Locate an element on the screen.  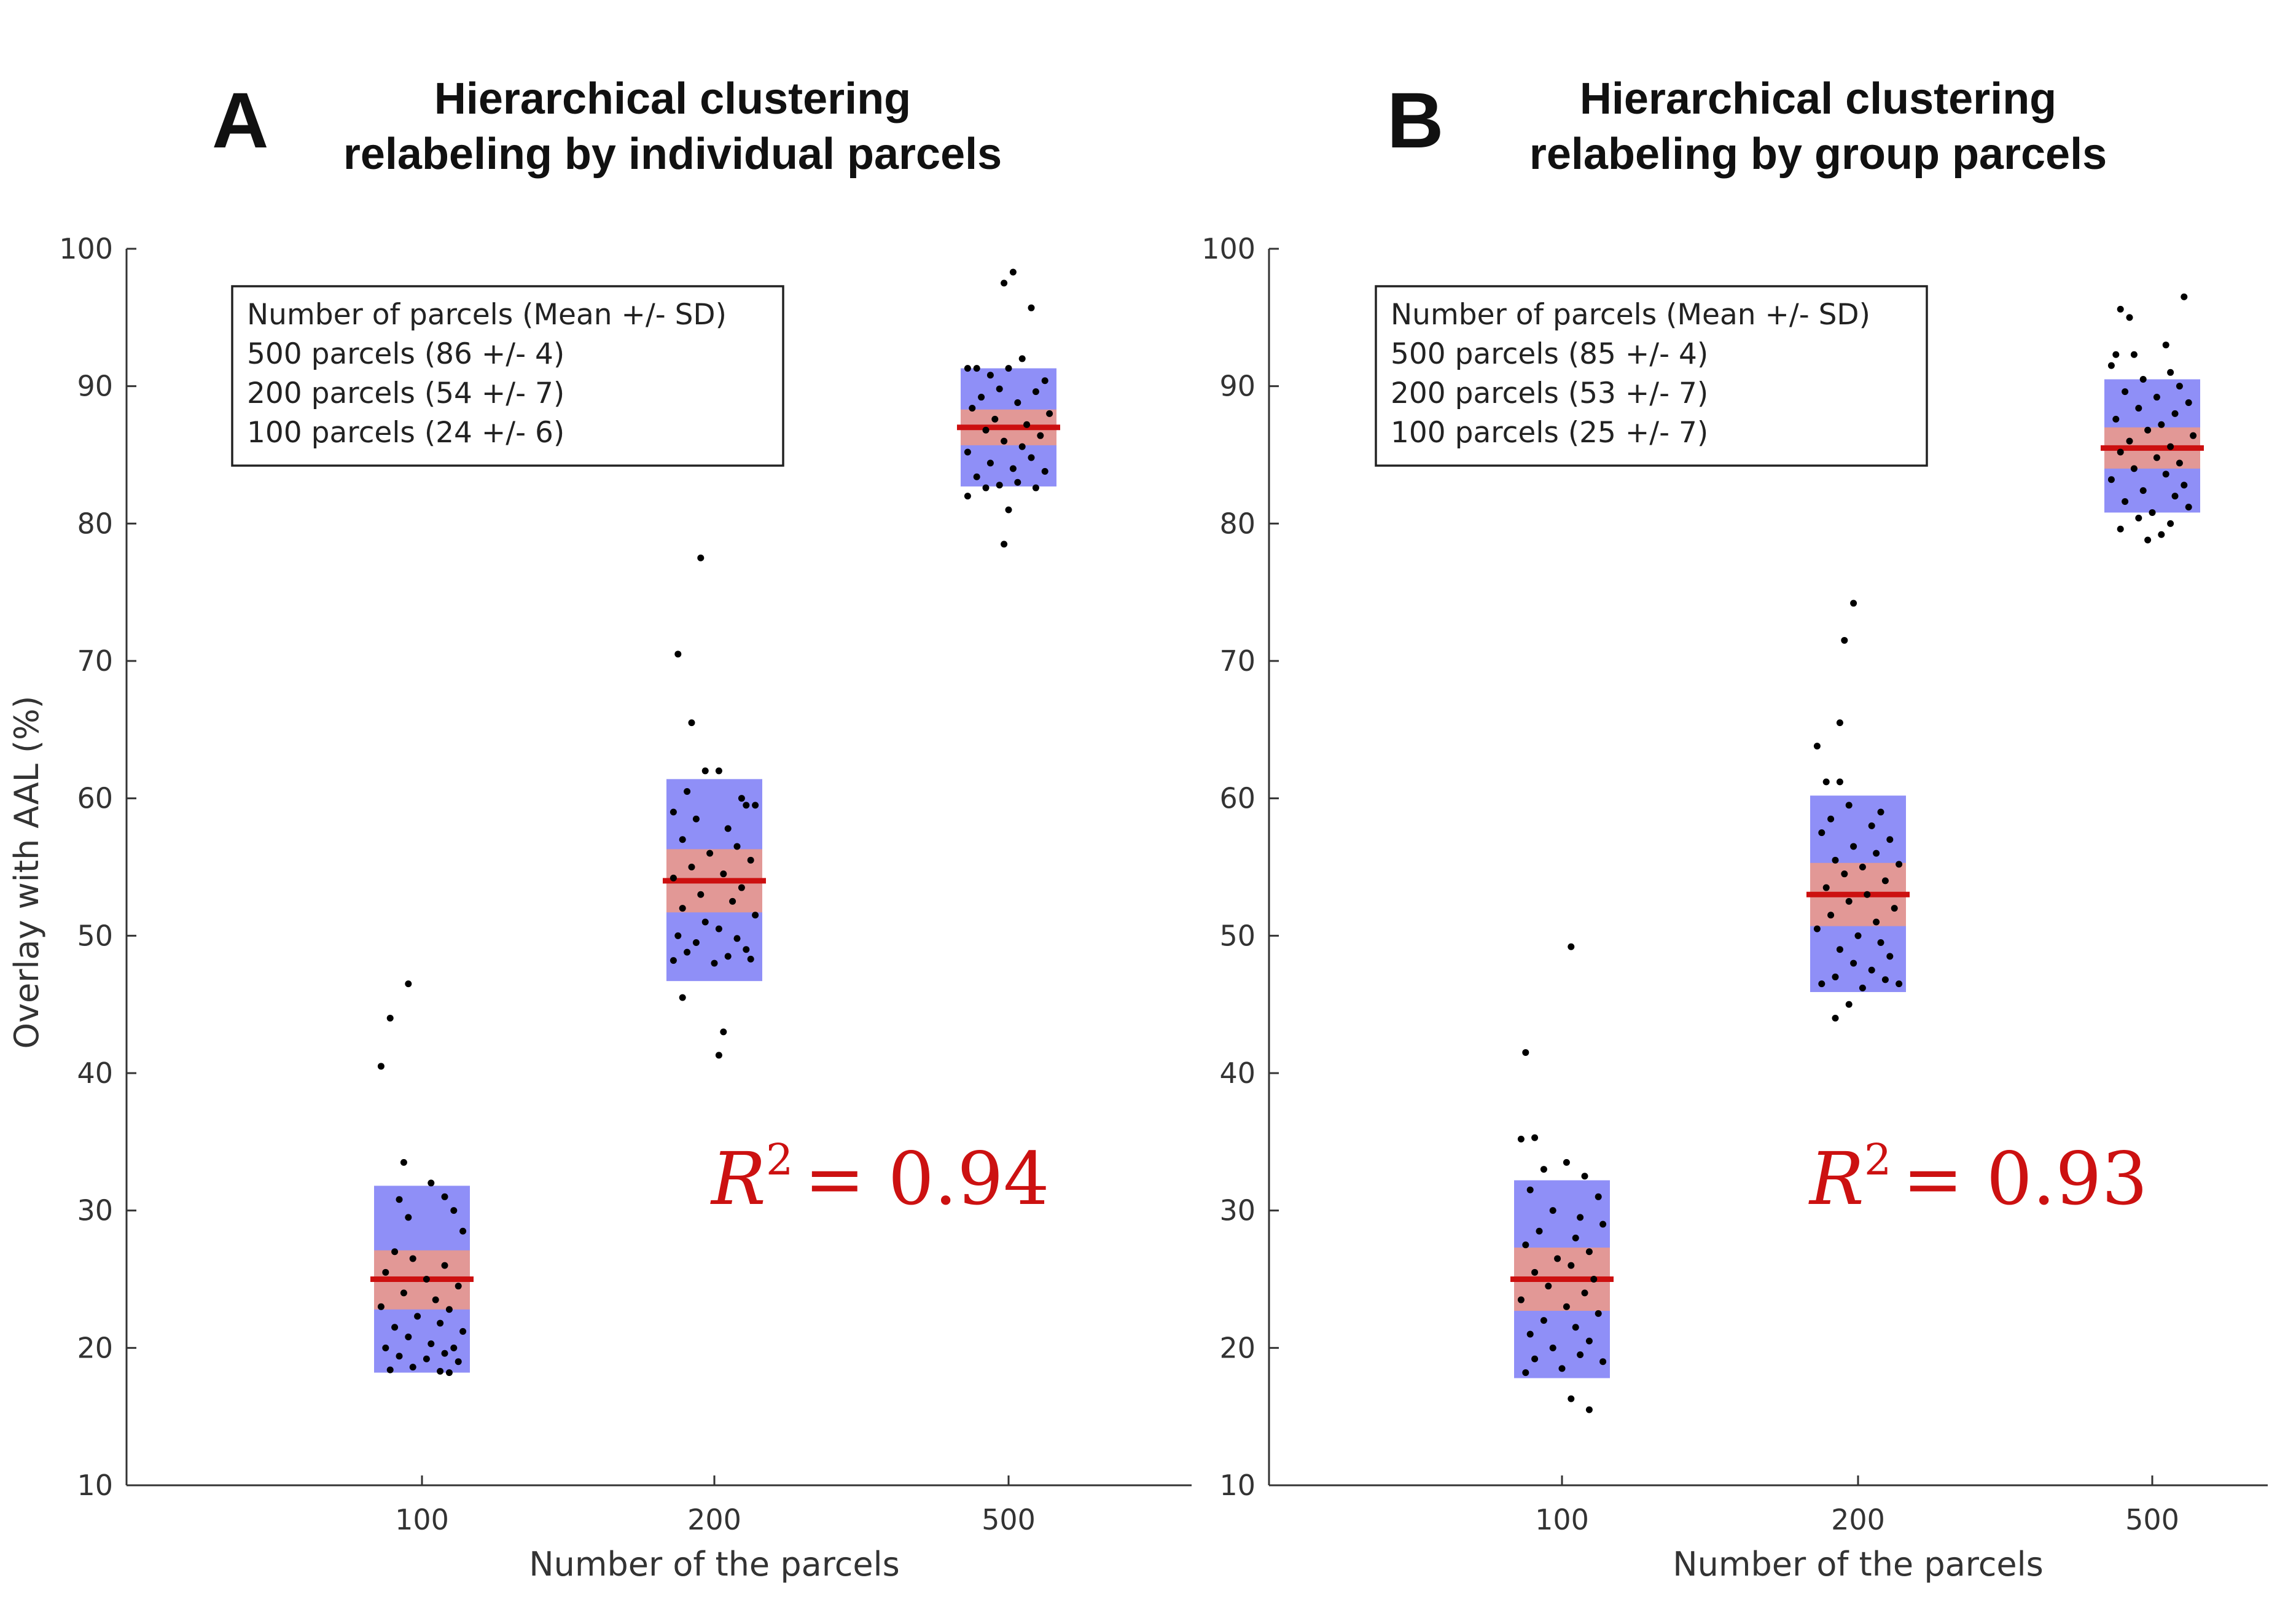
panel-a-ytick-label: 20 is located at coordinates (95, 1347).